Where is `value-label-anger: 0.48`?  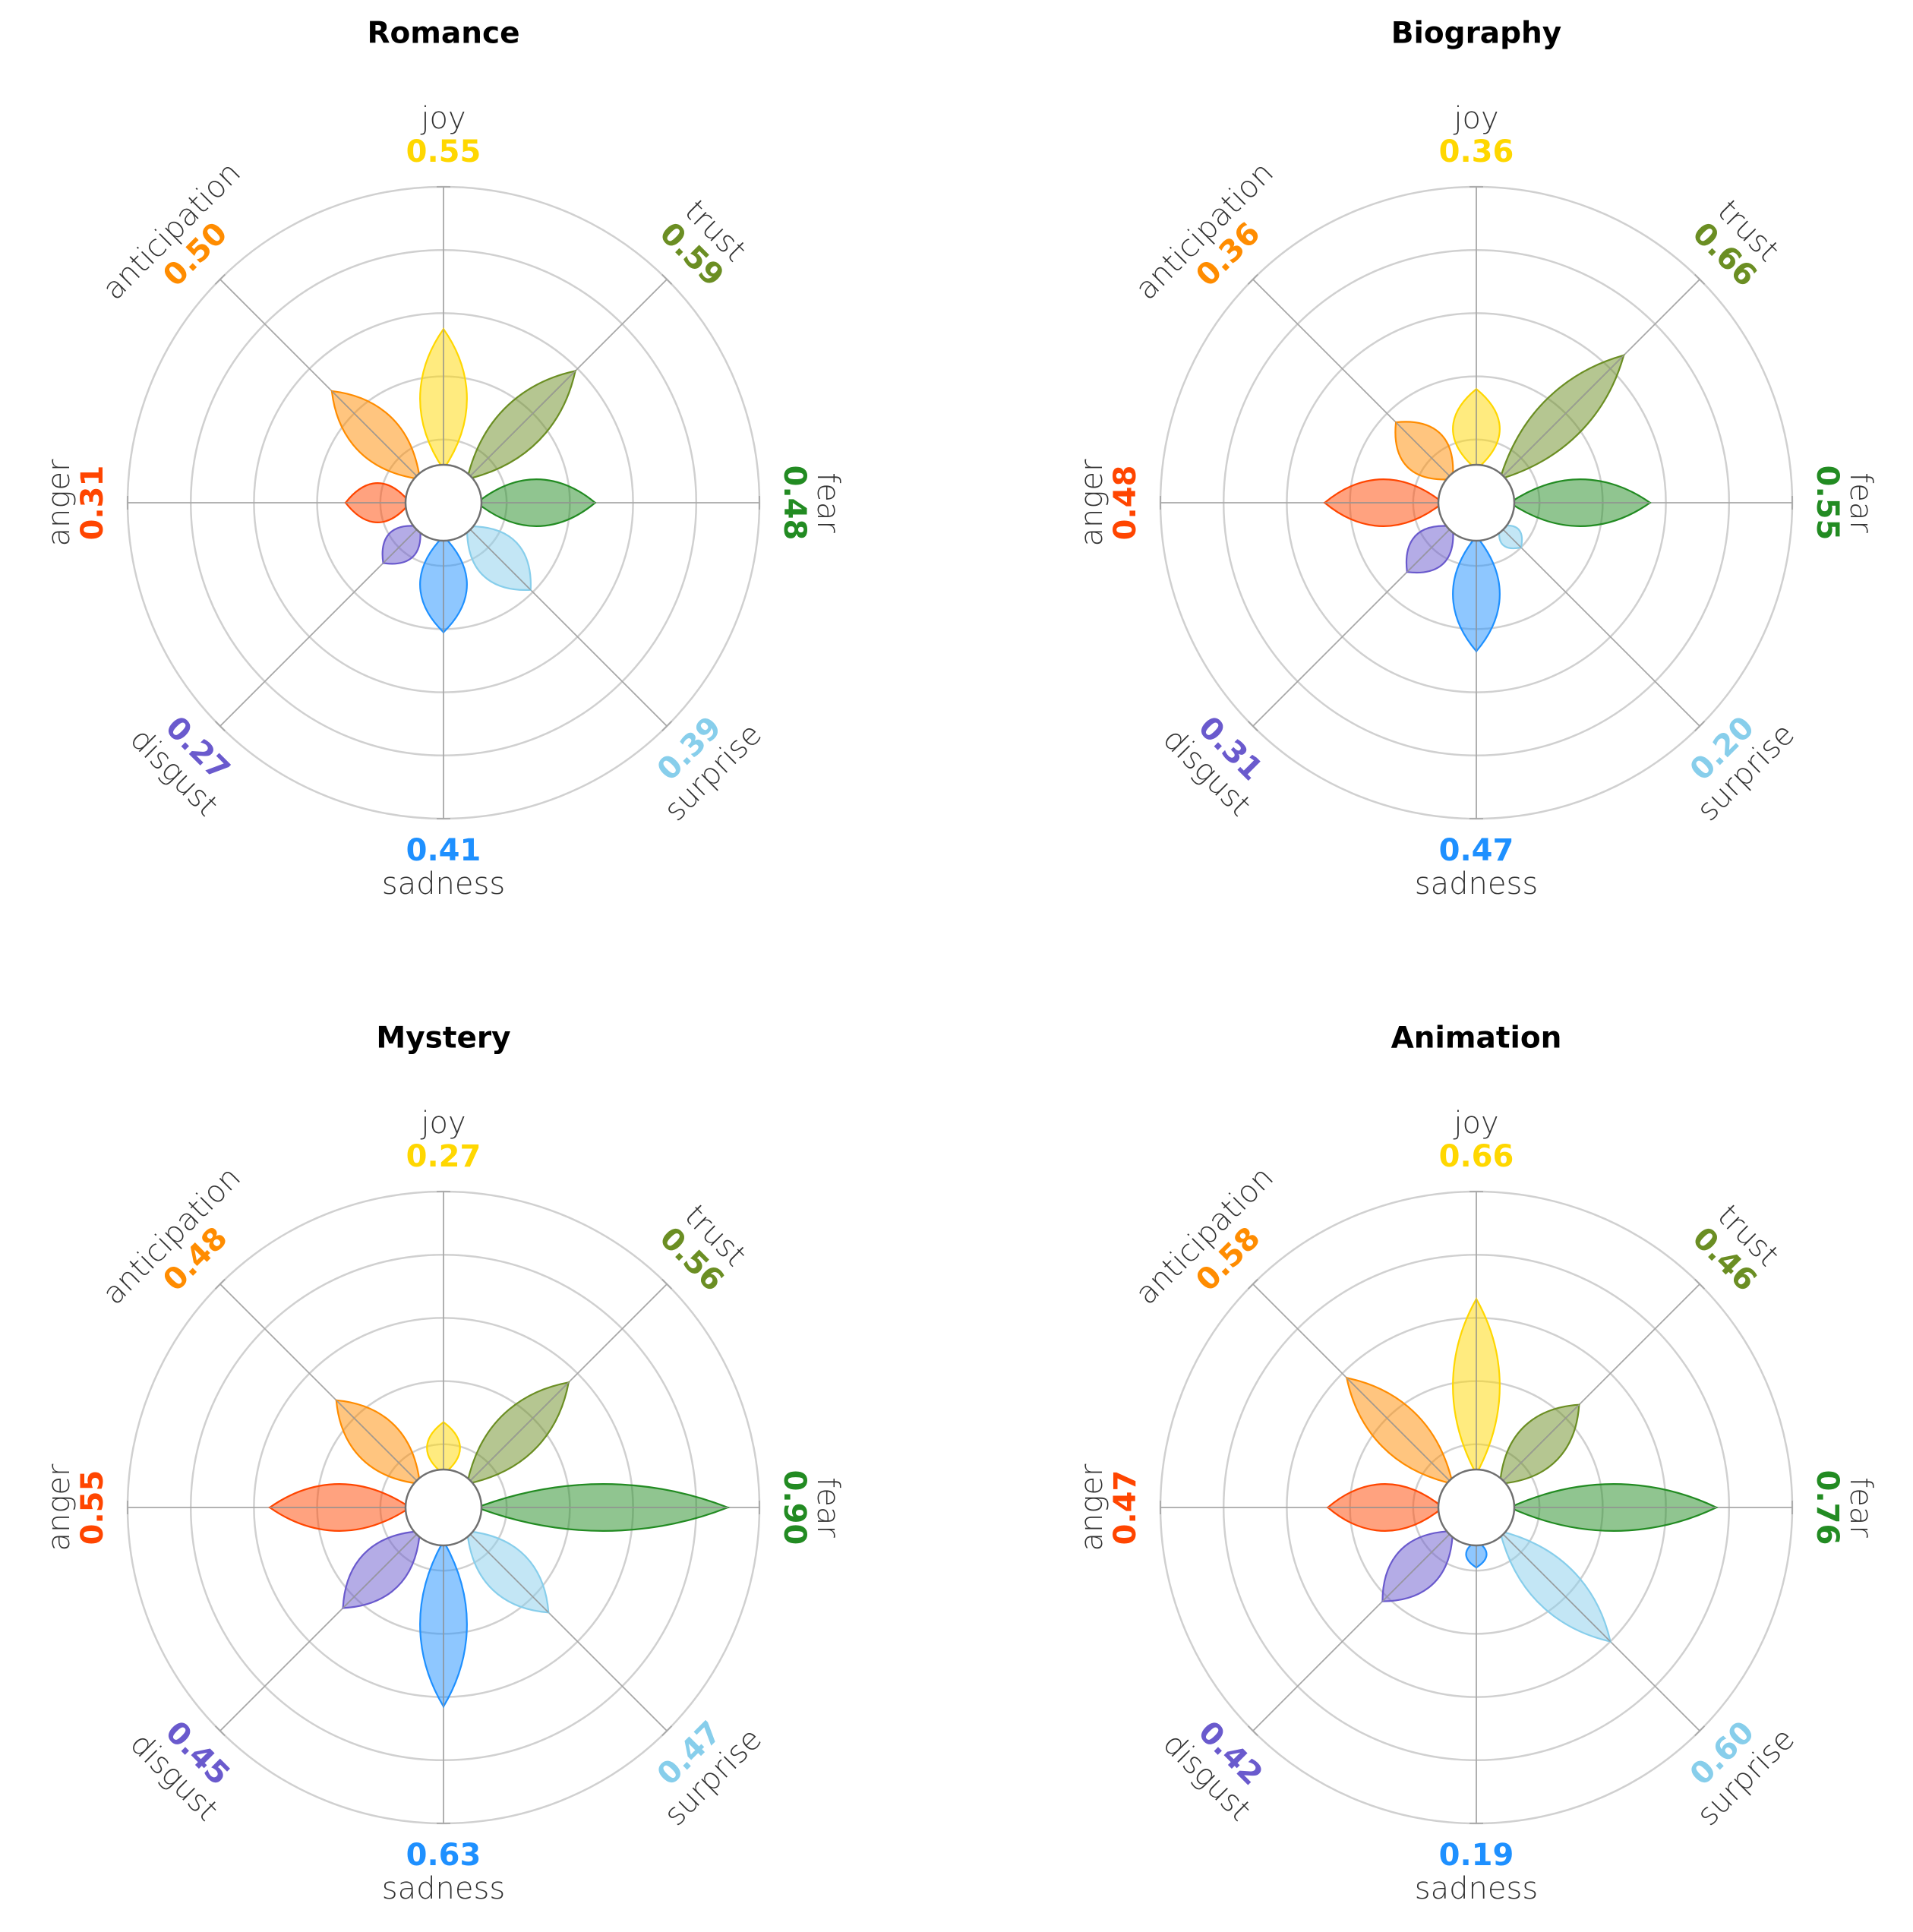
value-label-anger: 0.48 is located at coordinates (1125, 504).